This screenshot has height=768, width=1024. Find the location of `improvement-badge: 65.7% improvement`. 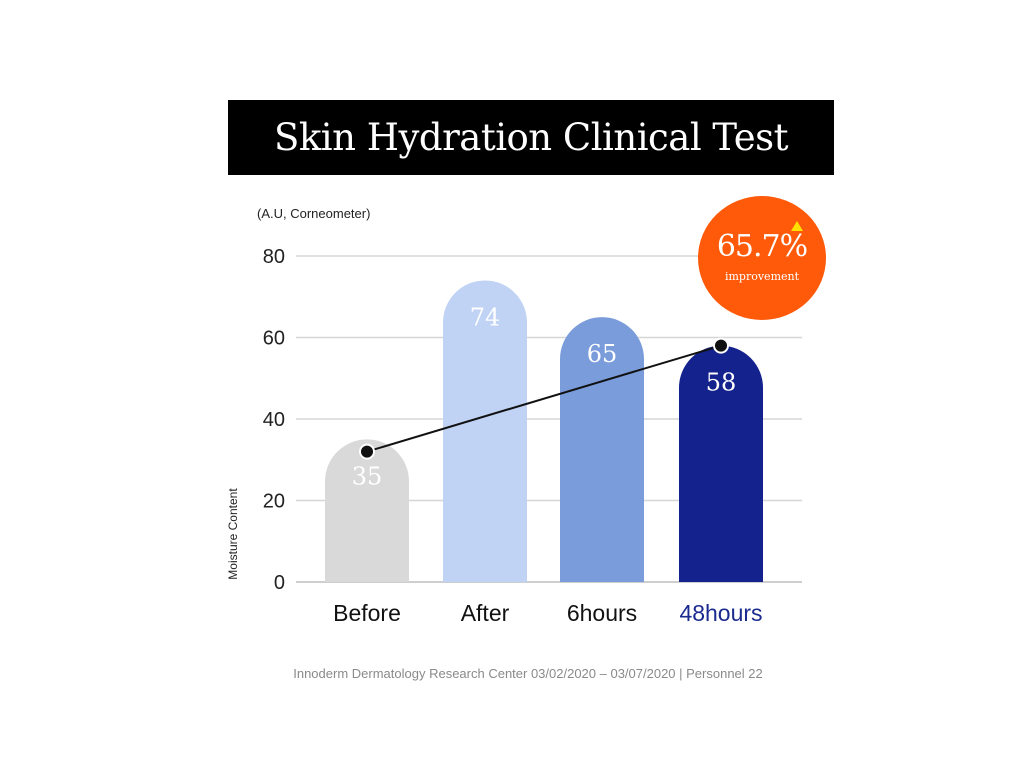

improvement-badge: 65.7% improvement is located at coordinates (762, 258).